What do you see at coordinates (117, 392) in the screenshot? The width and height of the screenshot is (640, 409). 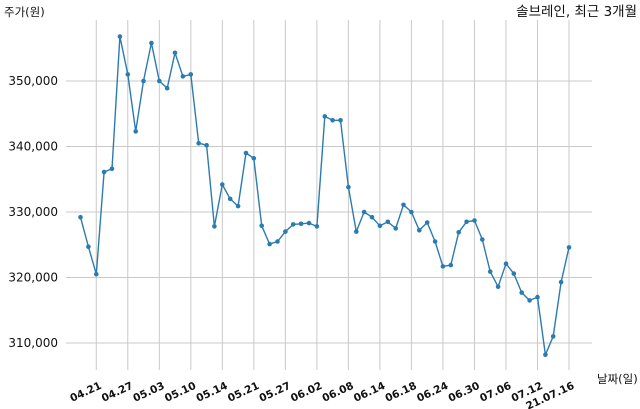 I see `x-tick-label: 04.27` at bounding box center [117, 392].